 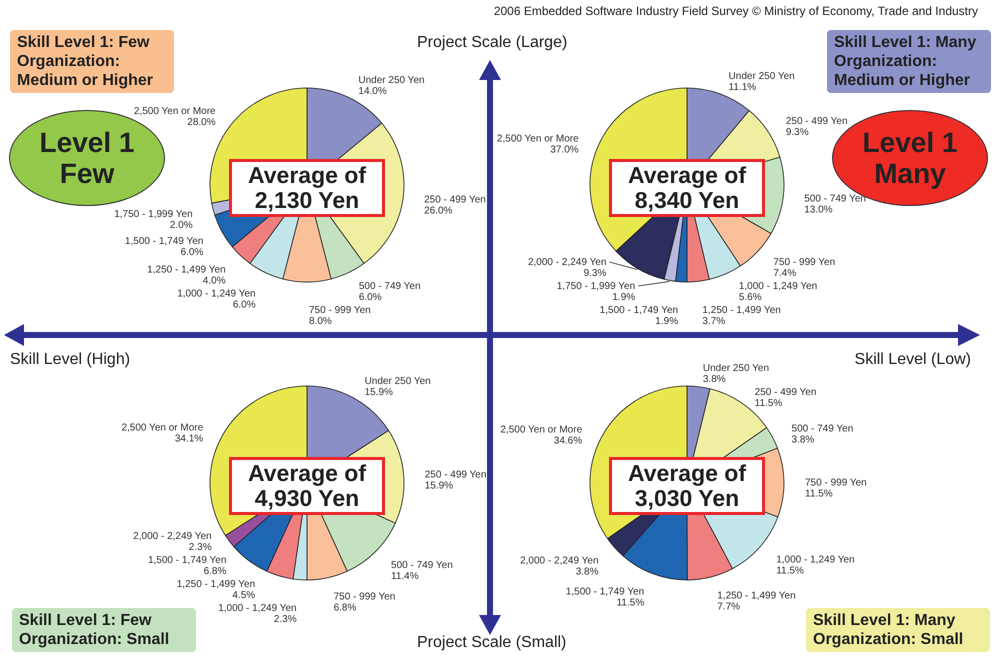 I want to click on data-label: 5.6%, so click(x=750, y=297).